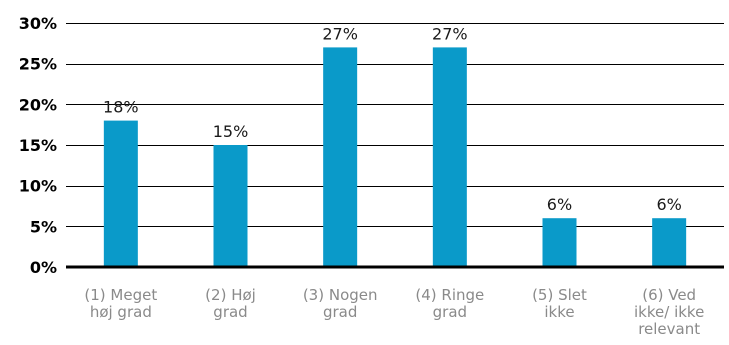 The image size is (729, 345). What do you see at coordinates (120, 303) in the screenshot?
I see `x-tick-label: (1) Meget høj grad` at bounding box center [120, 303].